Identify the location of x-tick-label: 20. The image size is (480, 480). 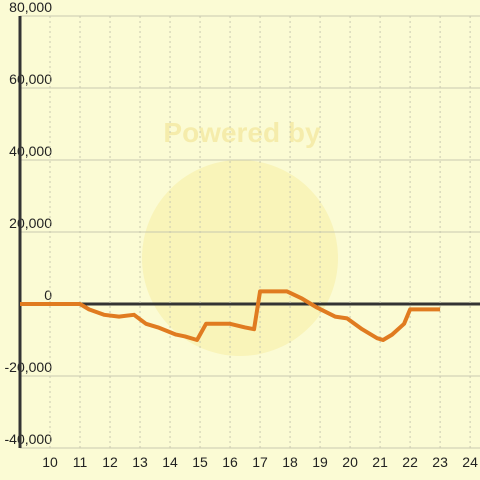
(350, 462).